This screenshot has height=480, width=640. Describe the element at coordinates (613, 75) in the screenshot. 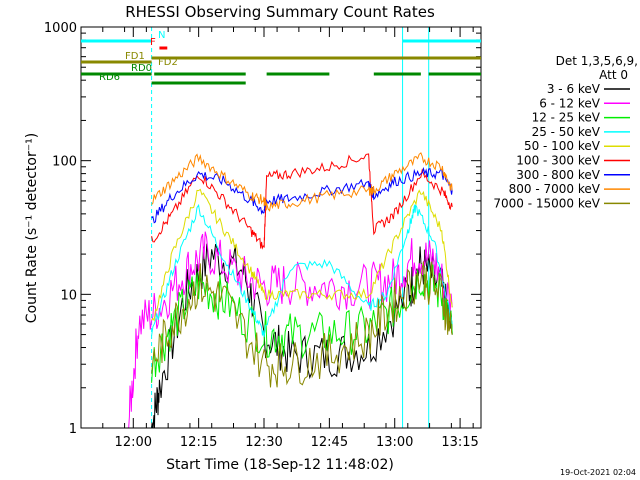

I see `legend-subtitle: Att 0` at that location.